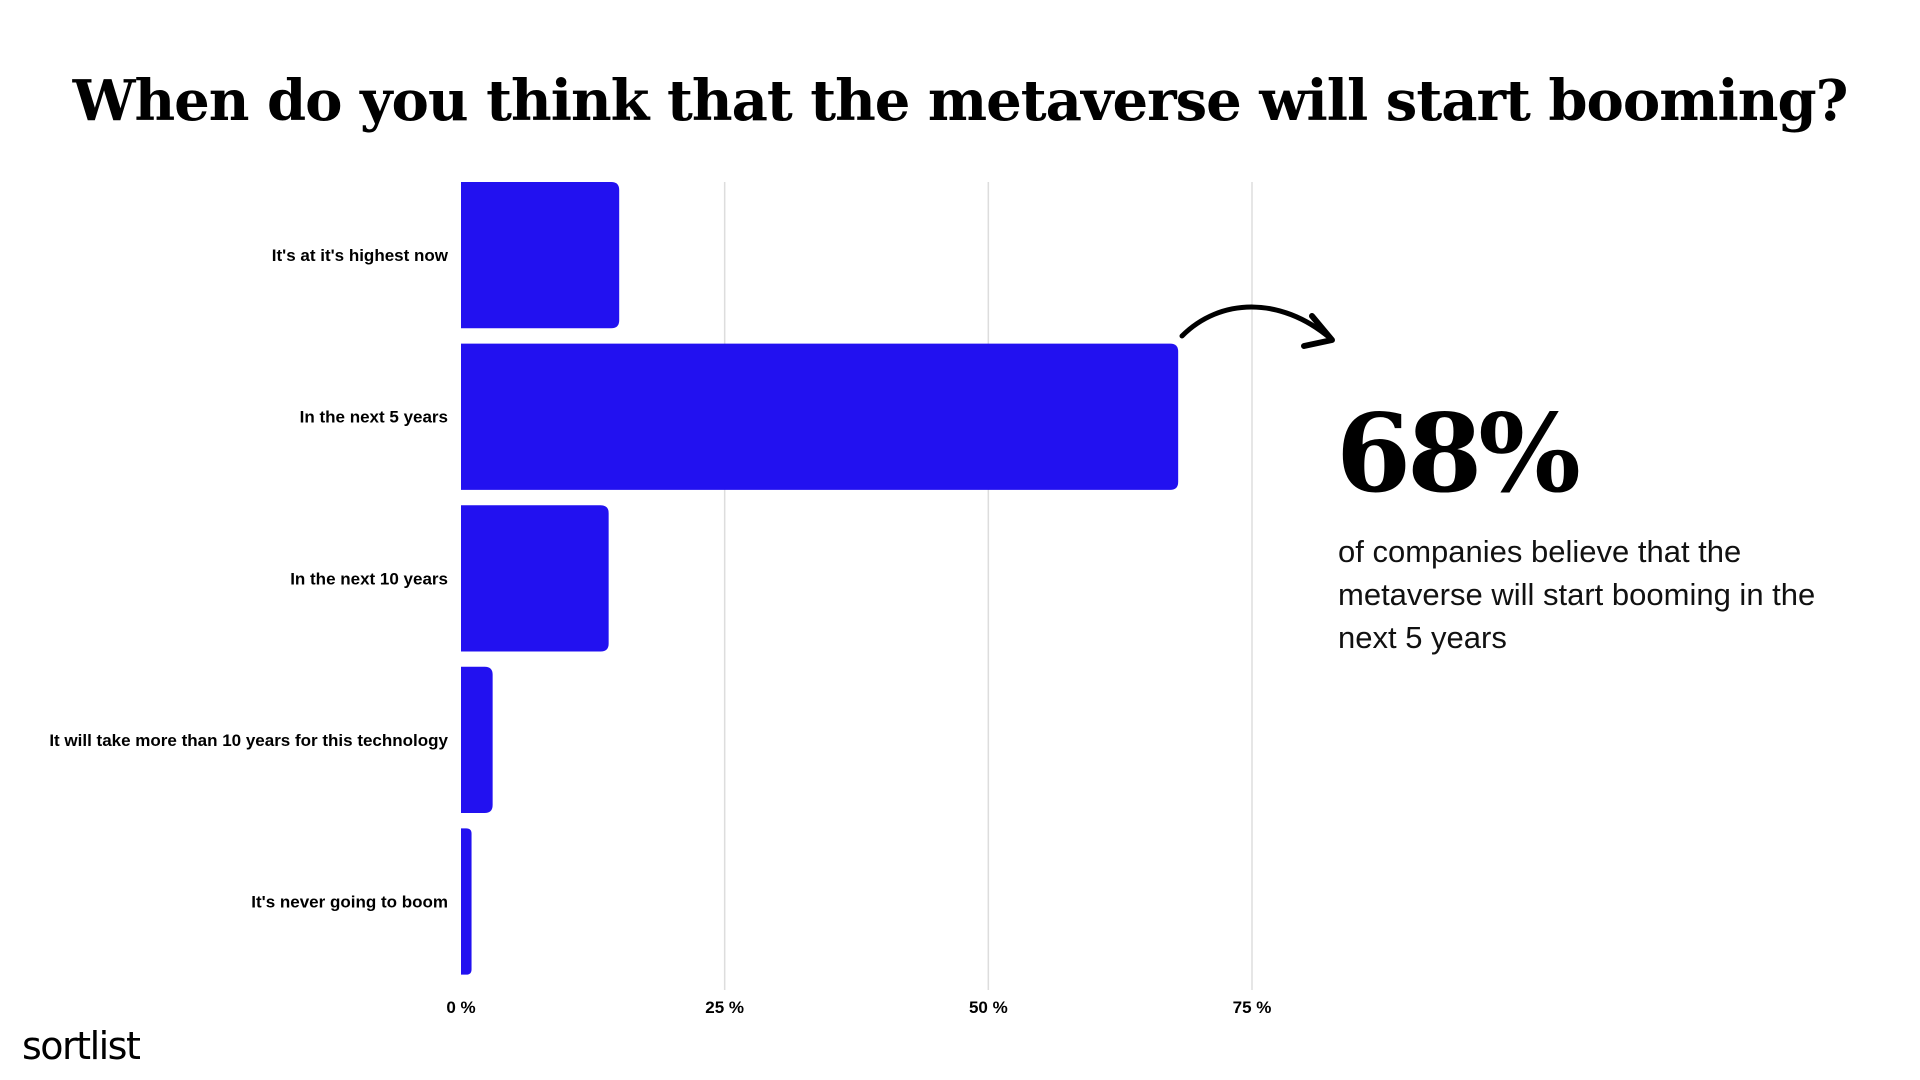  What do you see at coordinates (1257, 326) in the screenshot?
I see `curved-arrow-icon` at bounding box center [1257, 326].